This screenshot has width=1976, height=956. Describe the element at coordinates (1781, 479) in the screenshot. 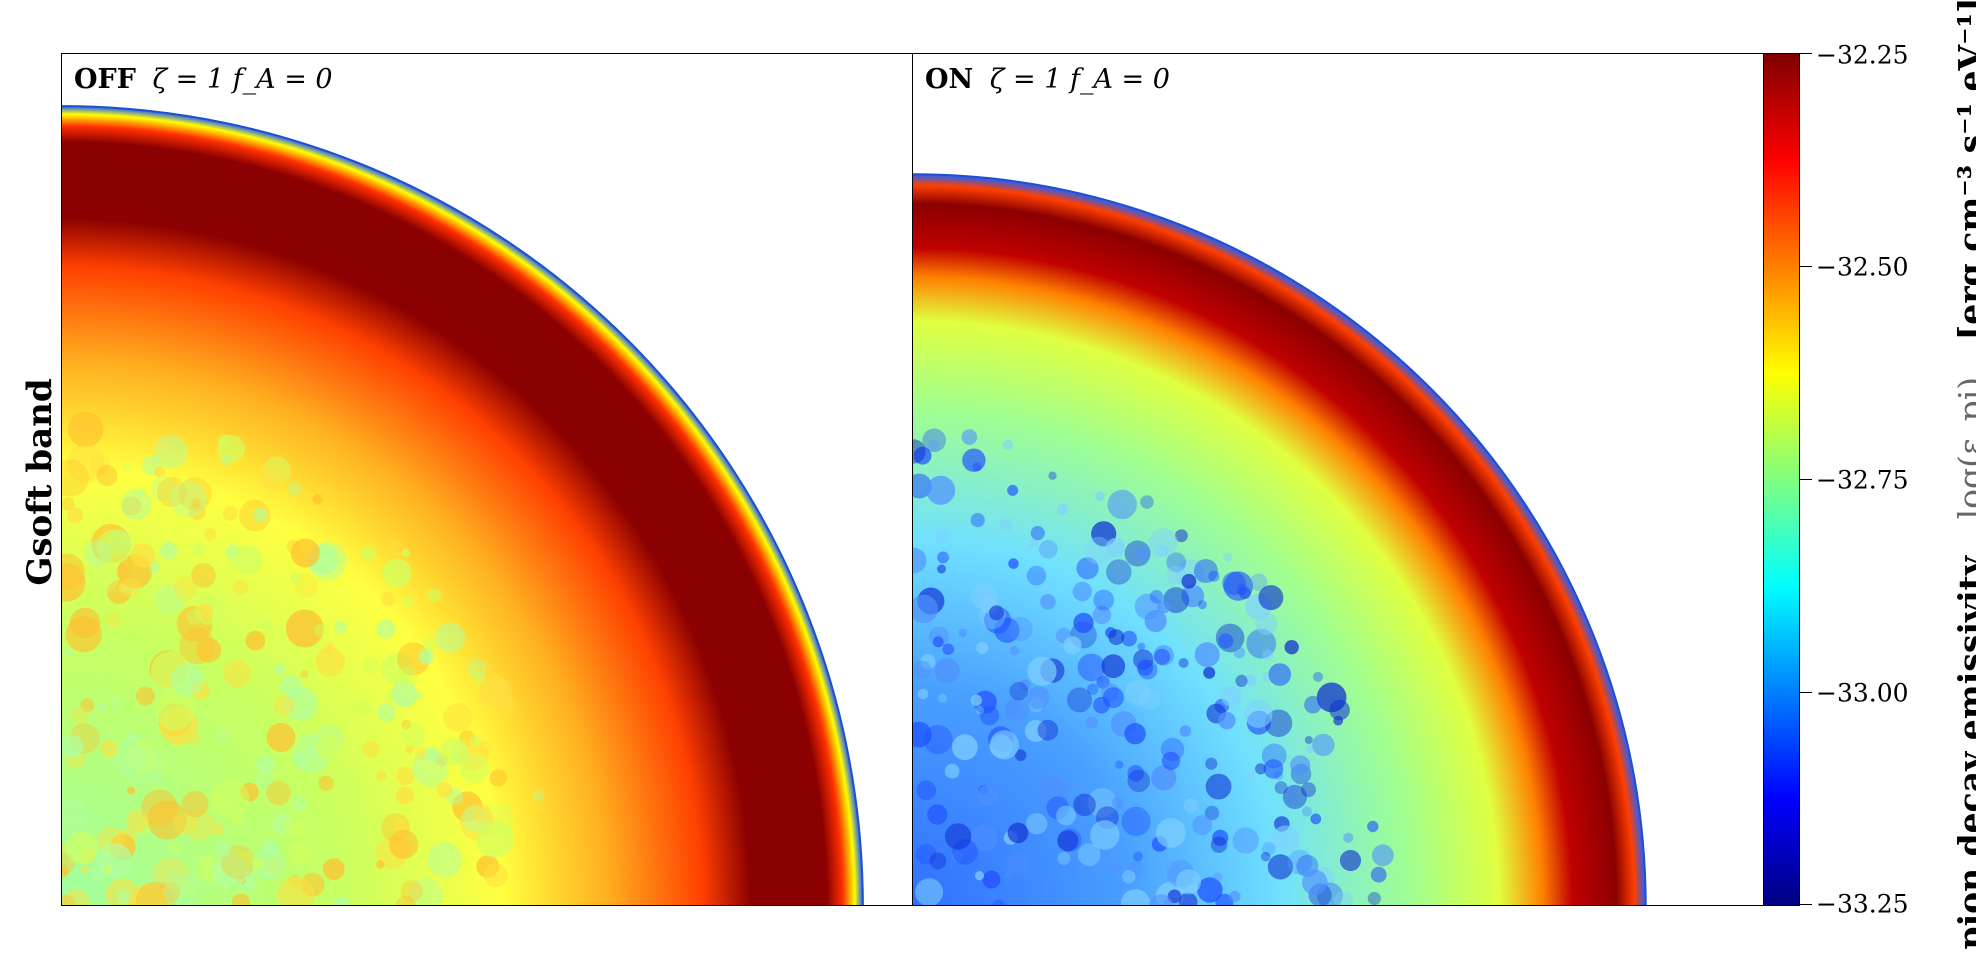

I see `colorbar` at that location.